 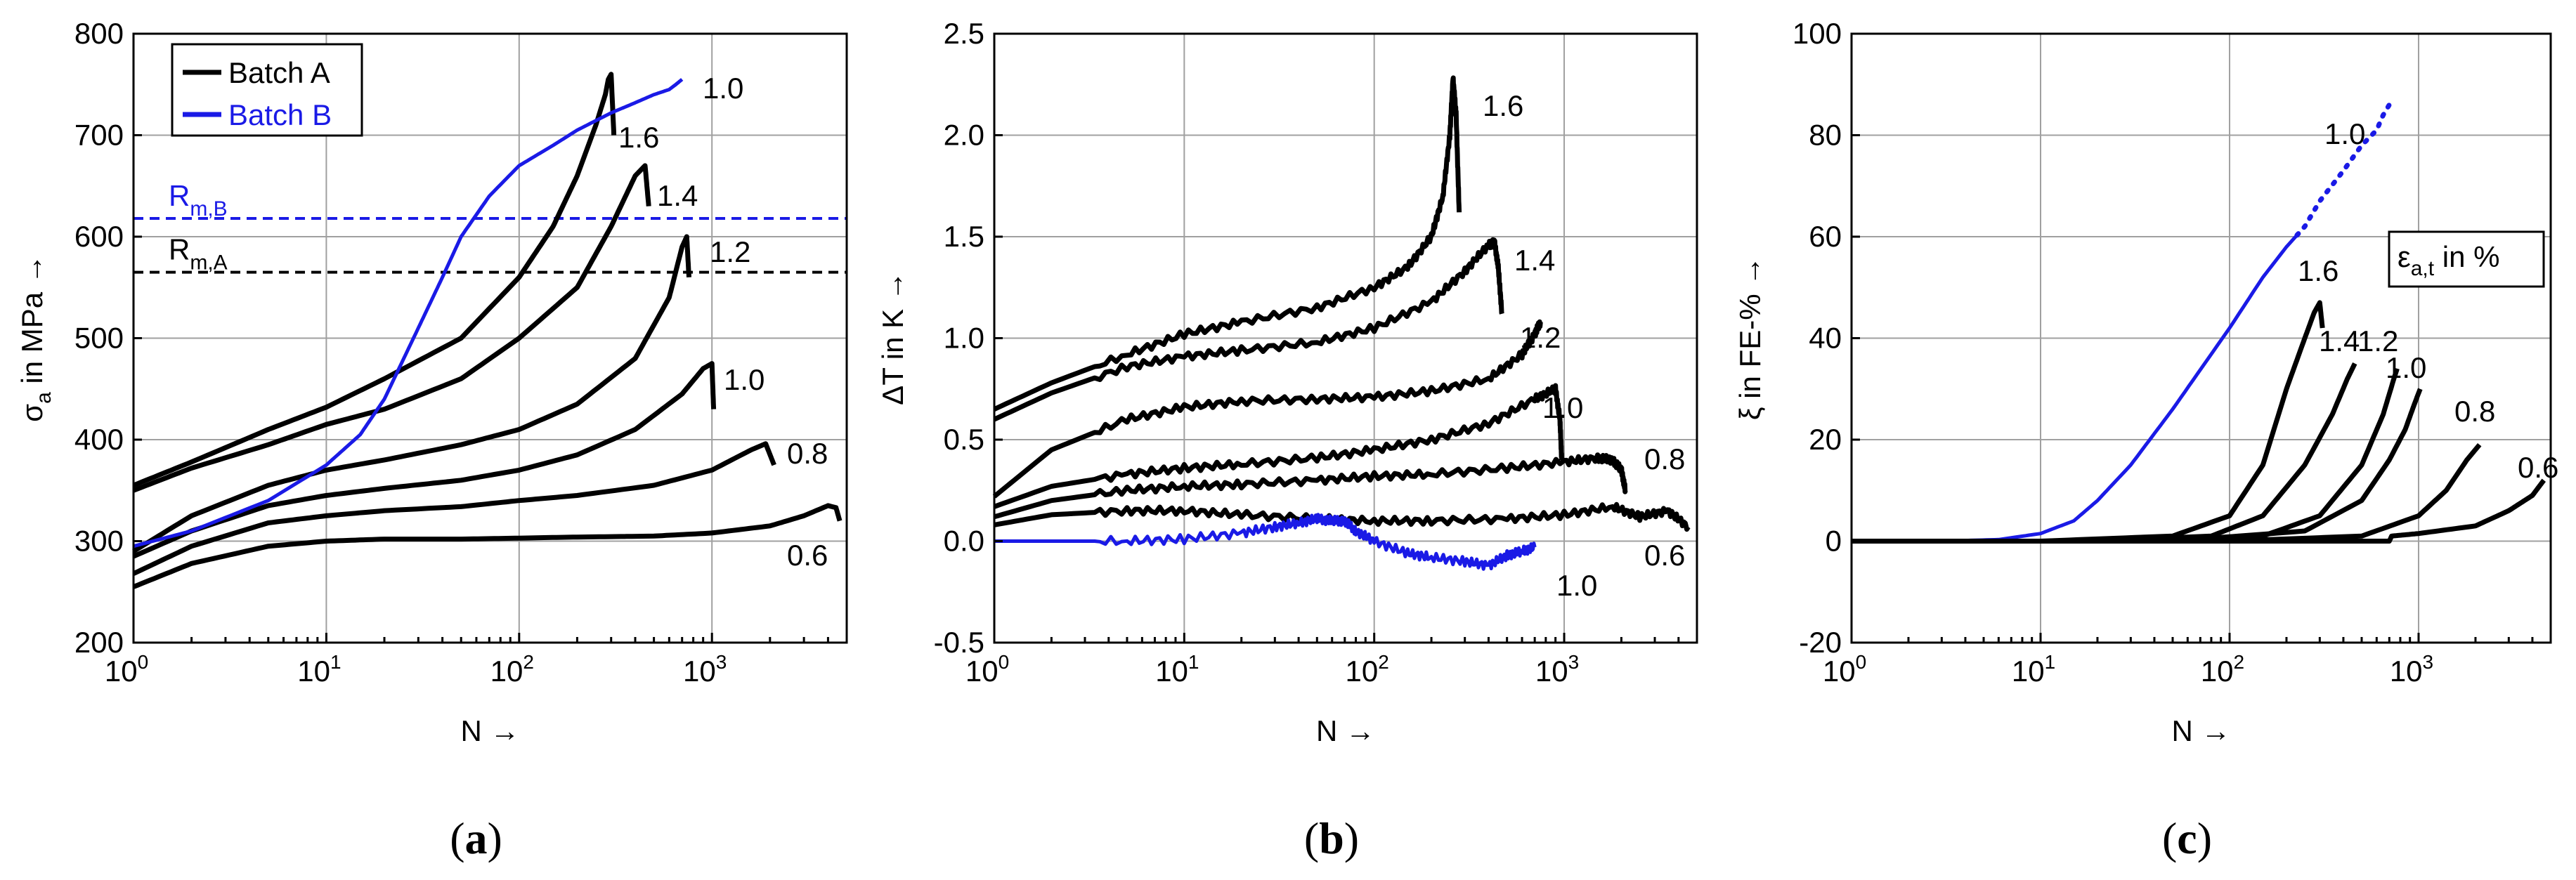 What do you see at coordinates (280, 114) in the screenshot?
I see `legend-label: Batch B` at bounding box center [280, 114].